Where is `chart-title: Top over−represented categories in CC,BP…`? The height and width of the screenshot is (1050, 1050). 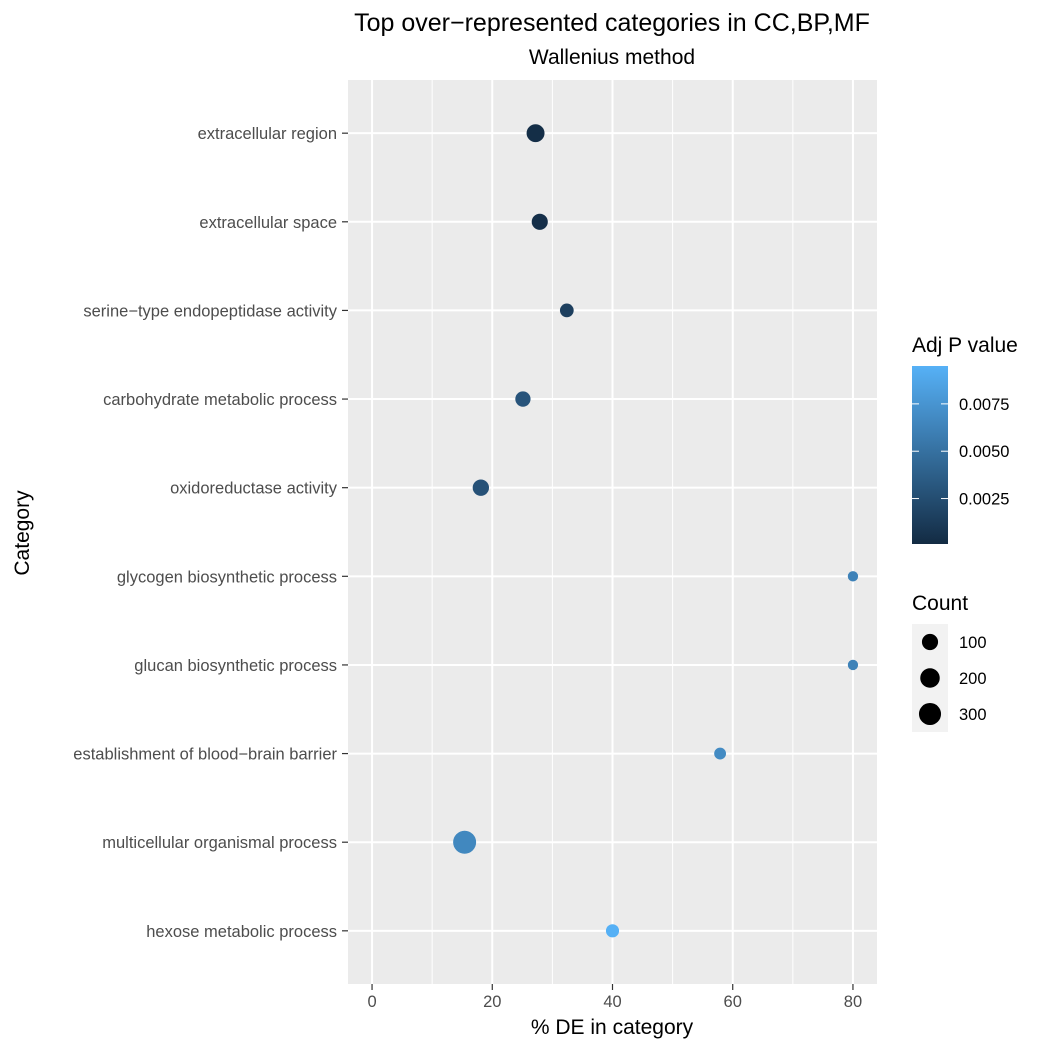
chart-title: Top over−represented categories in CC,BP… is located at coordinates (612, 23).